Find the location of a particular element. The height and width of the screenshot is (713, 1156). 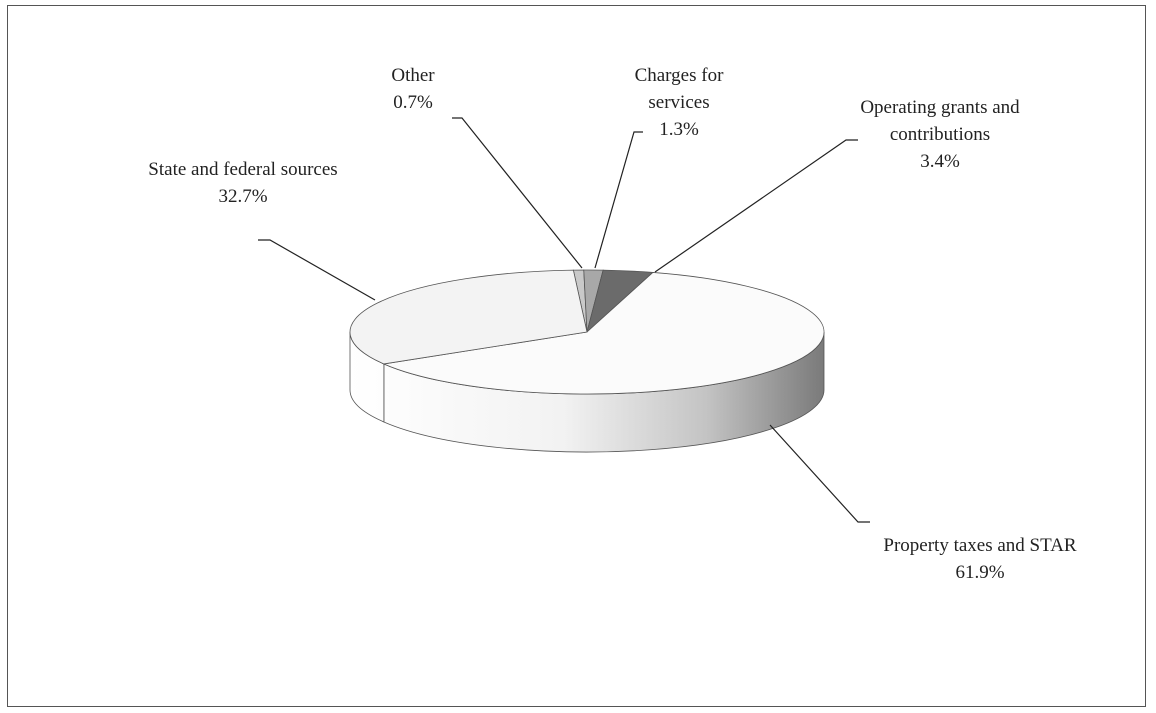

category-label: Other is located at coordinates (413, 75).